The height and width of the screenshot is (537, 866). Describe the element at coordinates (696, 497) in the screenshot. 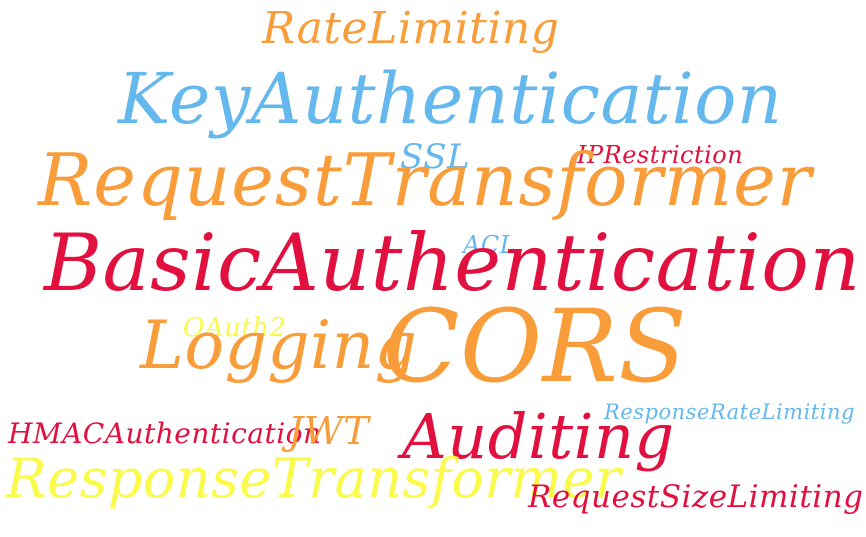

I see `word-request-size-limiting: RequestSizeLimiting` at that location.